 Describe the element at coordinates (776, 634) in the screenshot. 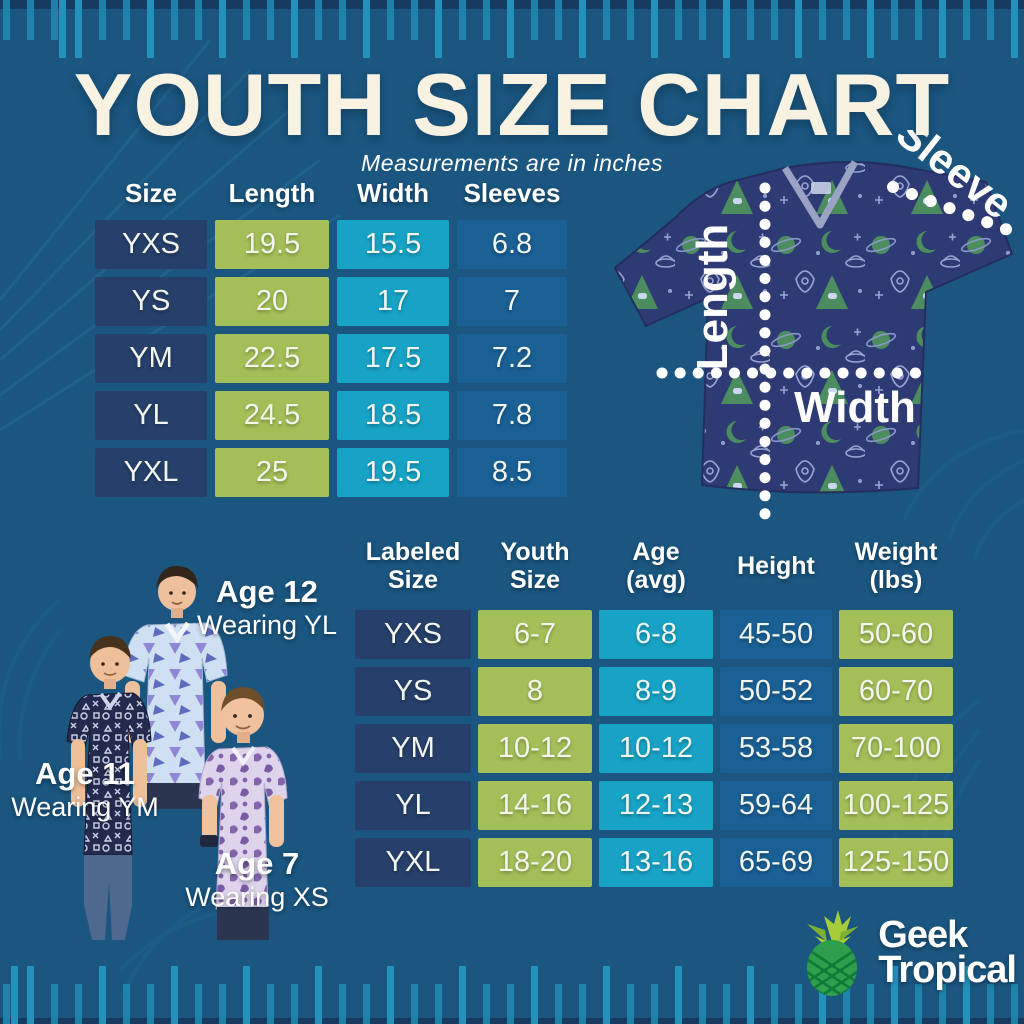

I see `value-cell: 45-50` at that location.